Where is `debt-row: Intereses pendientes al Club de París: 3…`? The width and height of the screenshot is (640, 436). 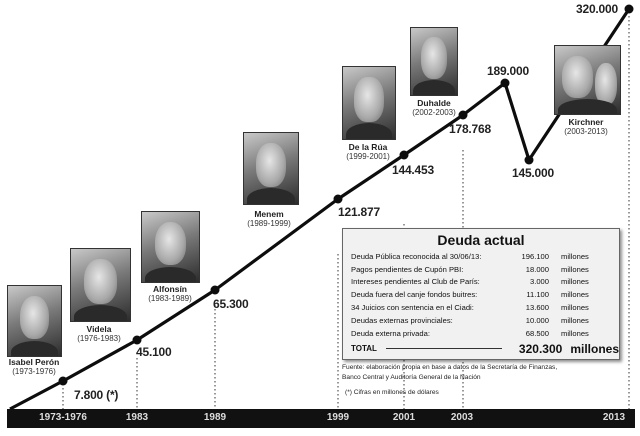
debt-row: Intereses pendientes al Club de París: 3… is located at coordinates (481, 282).